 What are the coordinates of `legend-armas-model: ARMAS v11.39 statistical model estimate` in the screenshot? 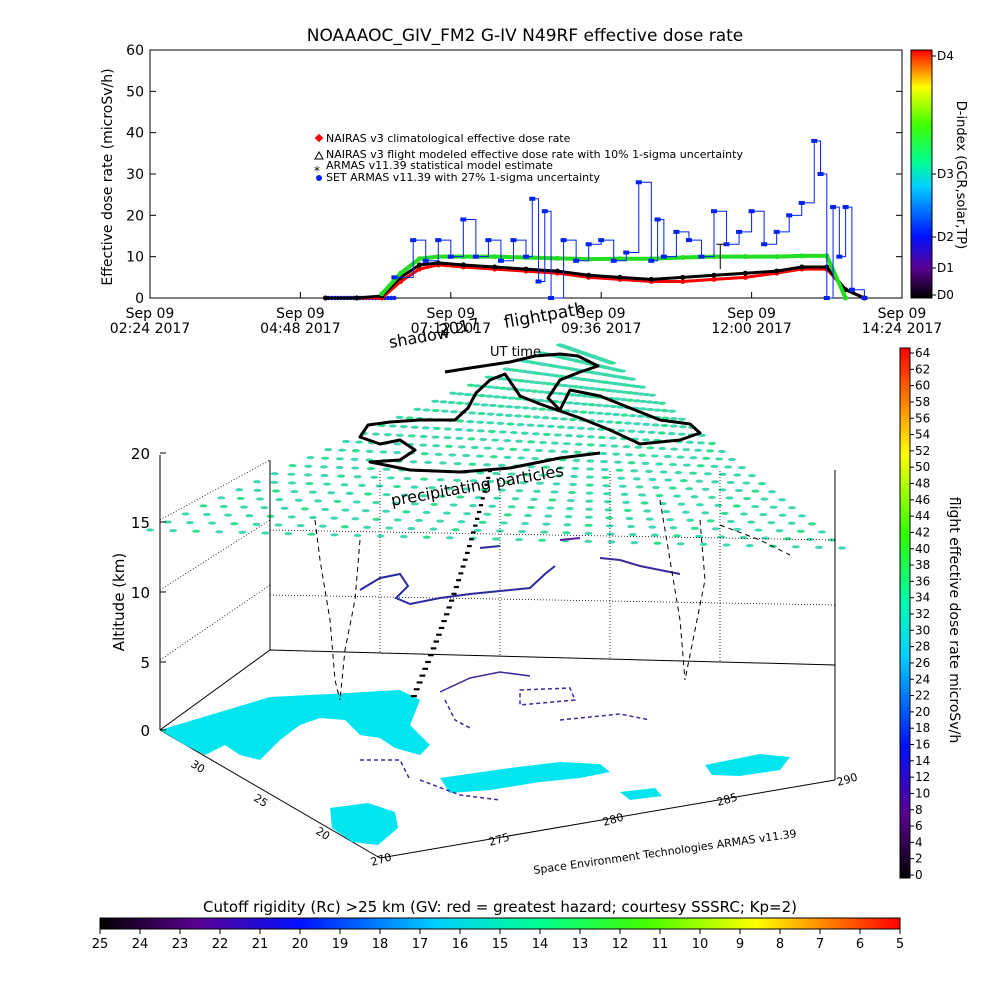 It's located at (439, 165).